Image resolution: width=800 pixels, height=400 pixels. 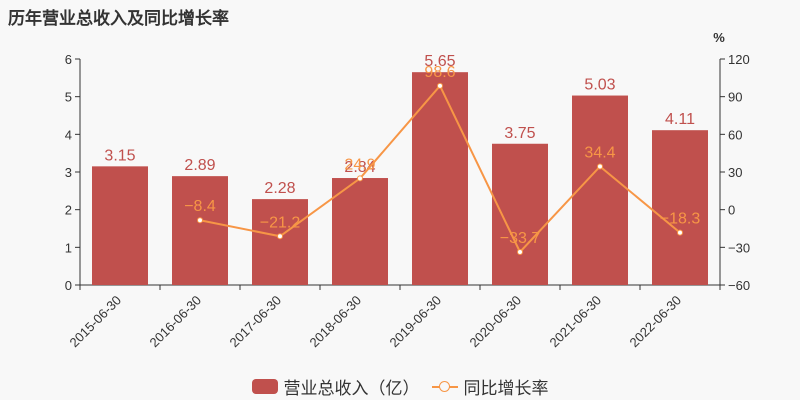 I want to click on x-axis-tick: 2017-06-30, so click(x=255, y=322).